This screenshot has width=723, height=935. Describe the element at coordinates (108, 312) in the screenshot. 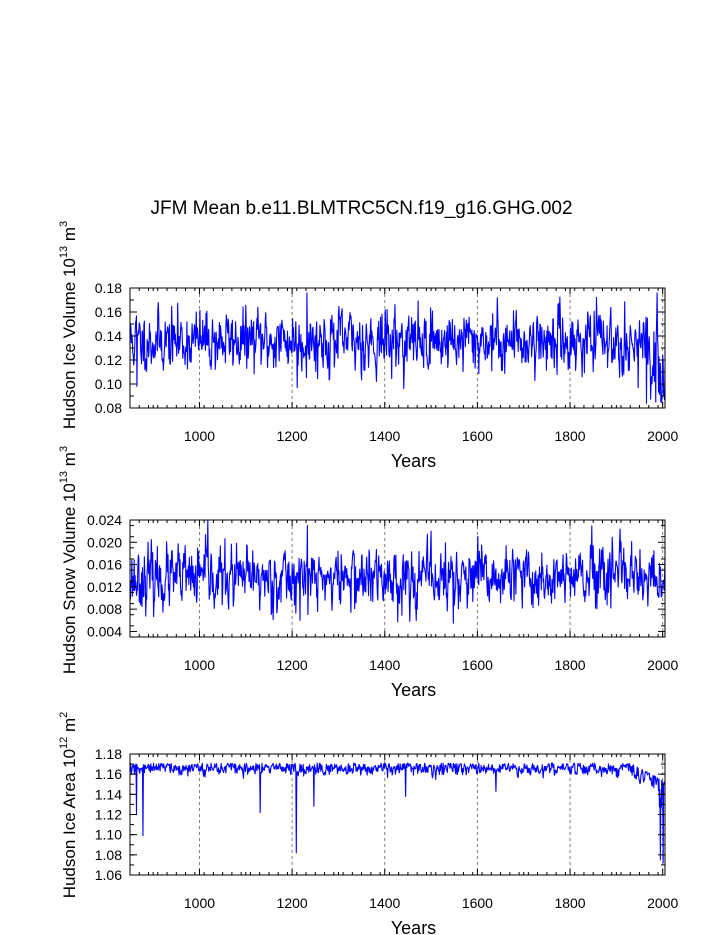

I see `y-tick-label: 0.16` at that location.